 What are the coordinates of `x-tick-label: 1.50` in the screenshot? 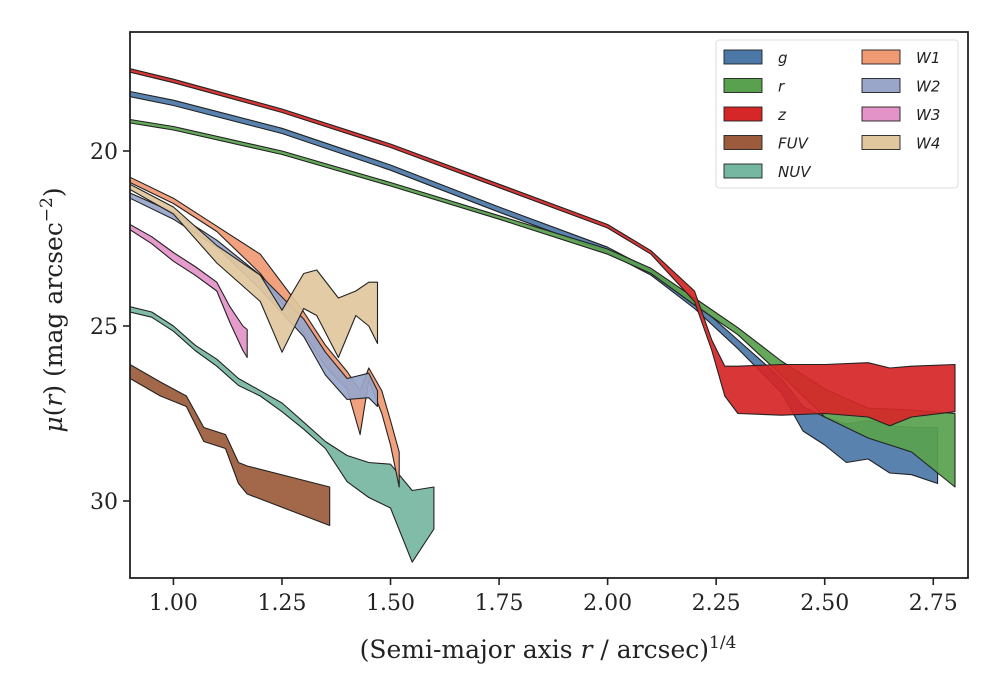 It's located at (390, 603).